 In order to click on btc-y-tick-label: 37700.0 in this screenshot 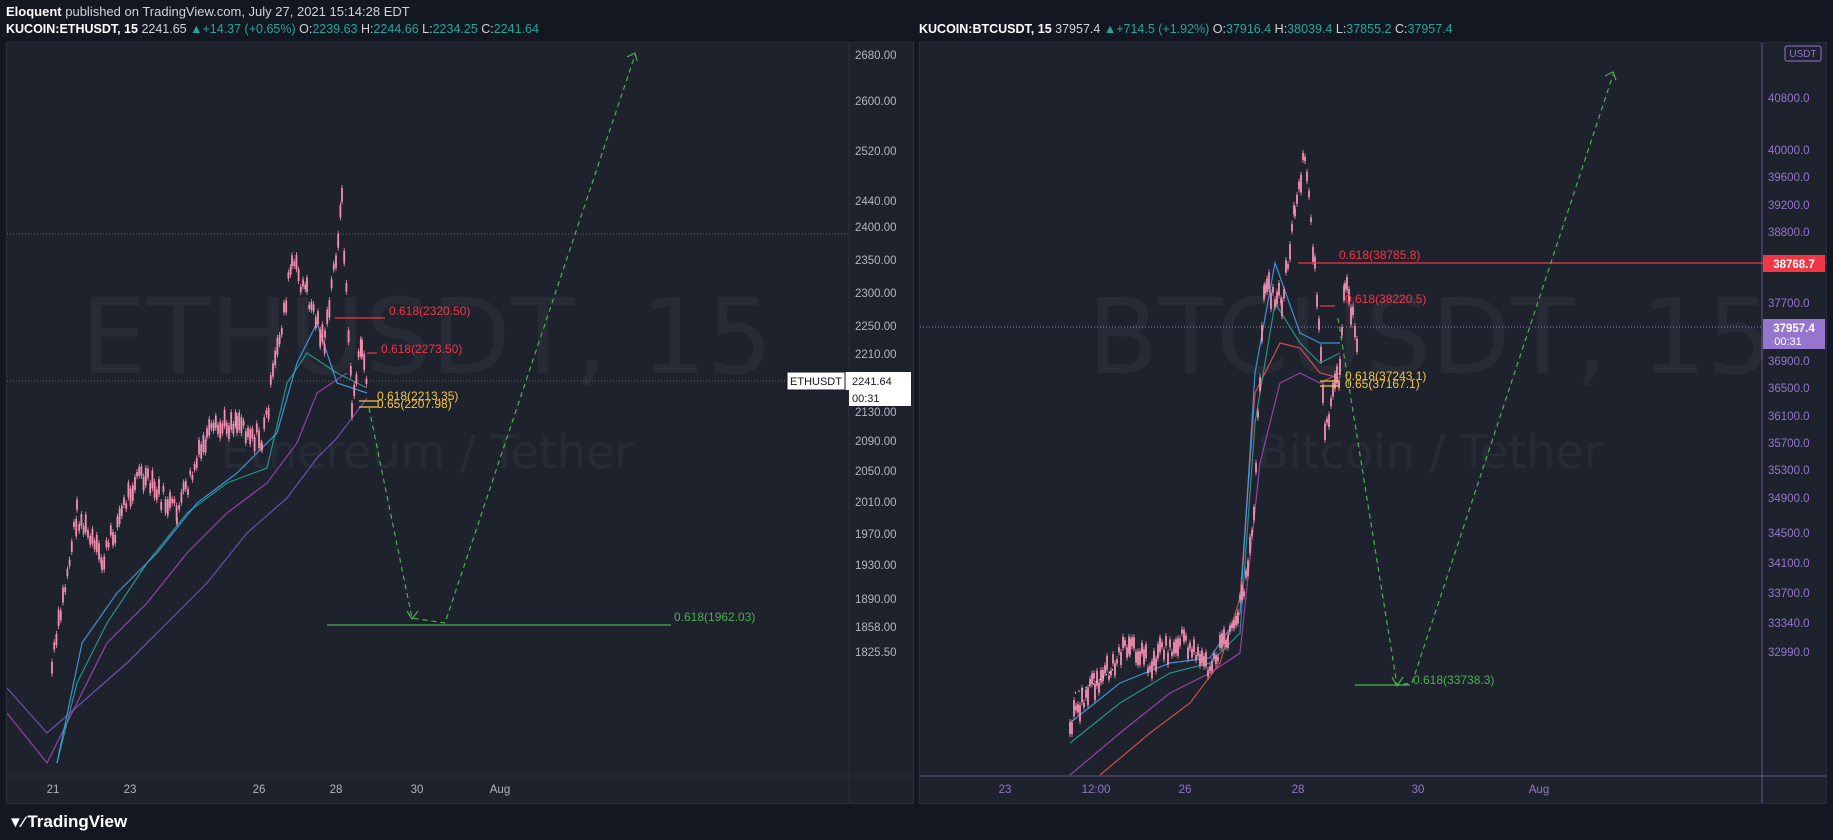, I will do `click(1789, 304)`.